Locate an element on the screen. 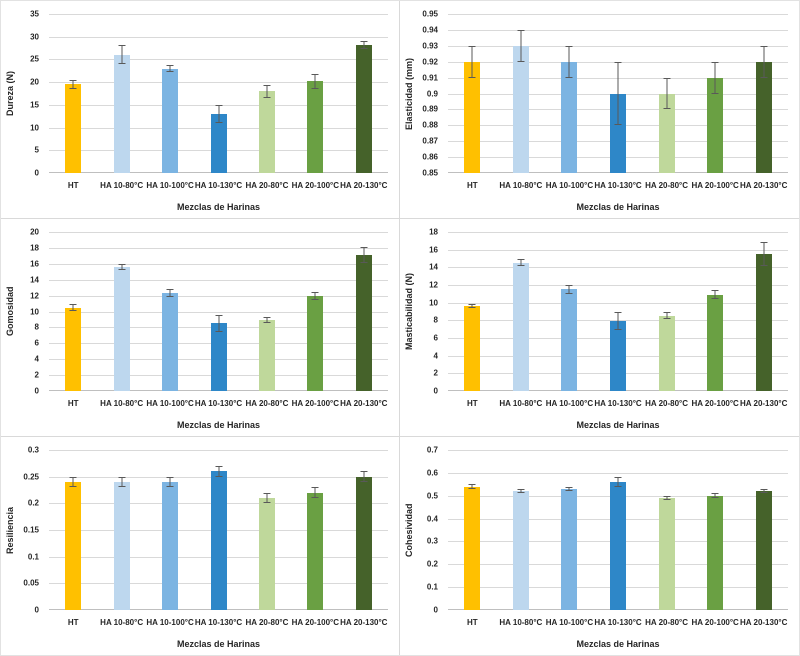 This screenshot has height=656, width=800. y-tick-label: 0 is located at coordinates (435, 391).